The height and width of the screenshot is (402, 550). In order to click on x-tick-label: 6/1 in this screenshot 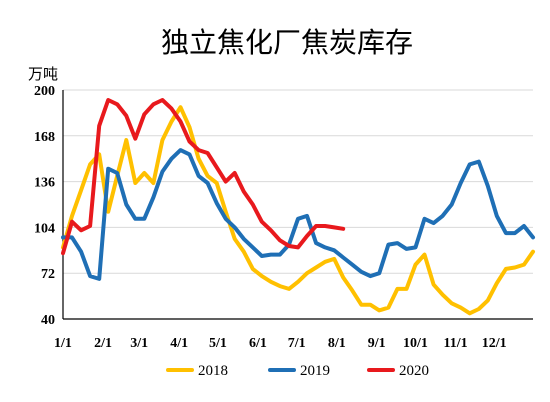, I will do `click(258, 343)`.